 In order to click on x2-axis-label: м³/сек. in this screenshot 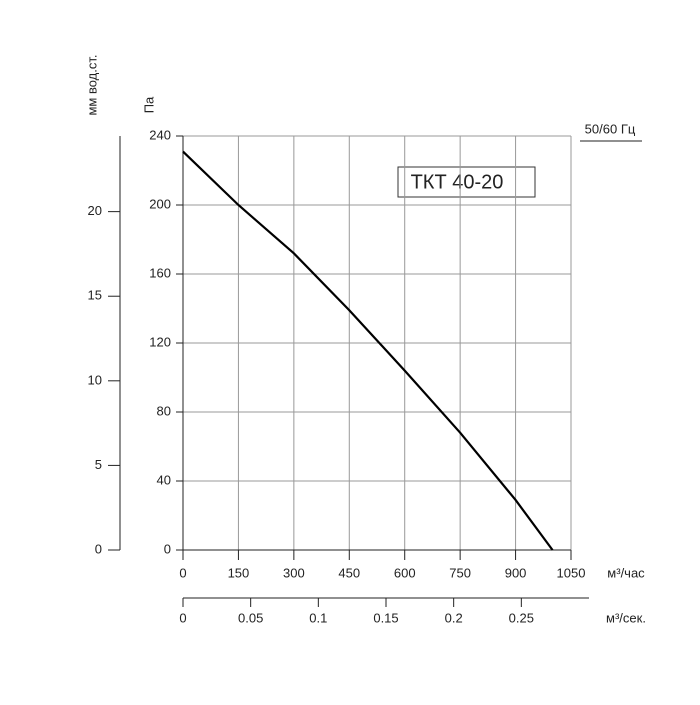, I will do `click(626, 617)`.